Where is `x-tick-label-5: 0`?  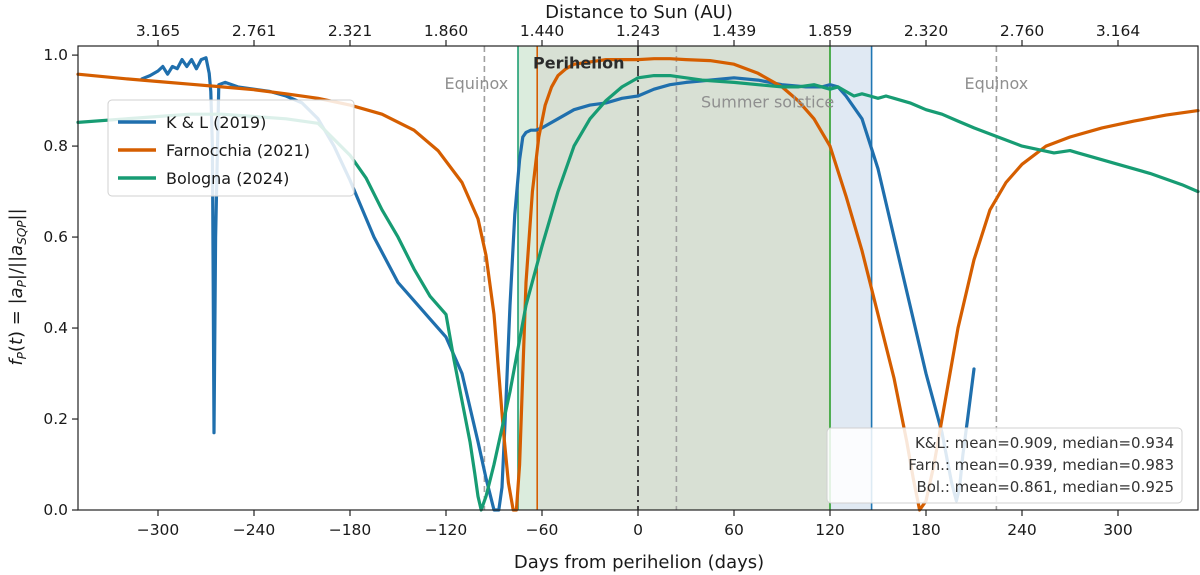
x-tick-label-5: 0 is located at coordinates (638, 530).